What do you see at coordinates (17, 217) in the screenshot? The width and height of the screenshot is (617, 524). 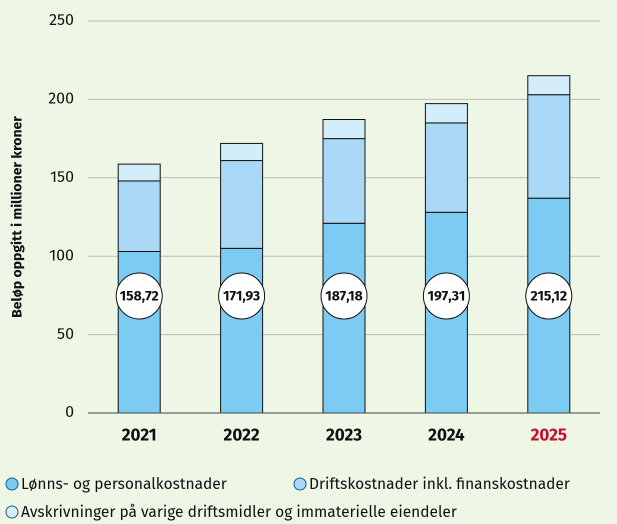 I see `y-axis-label: Beløp oppgitt i millioner kroner` at bounding box center [17, 217].